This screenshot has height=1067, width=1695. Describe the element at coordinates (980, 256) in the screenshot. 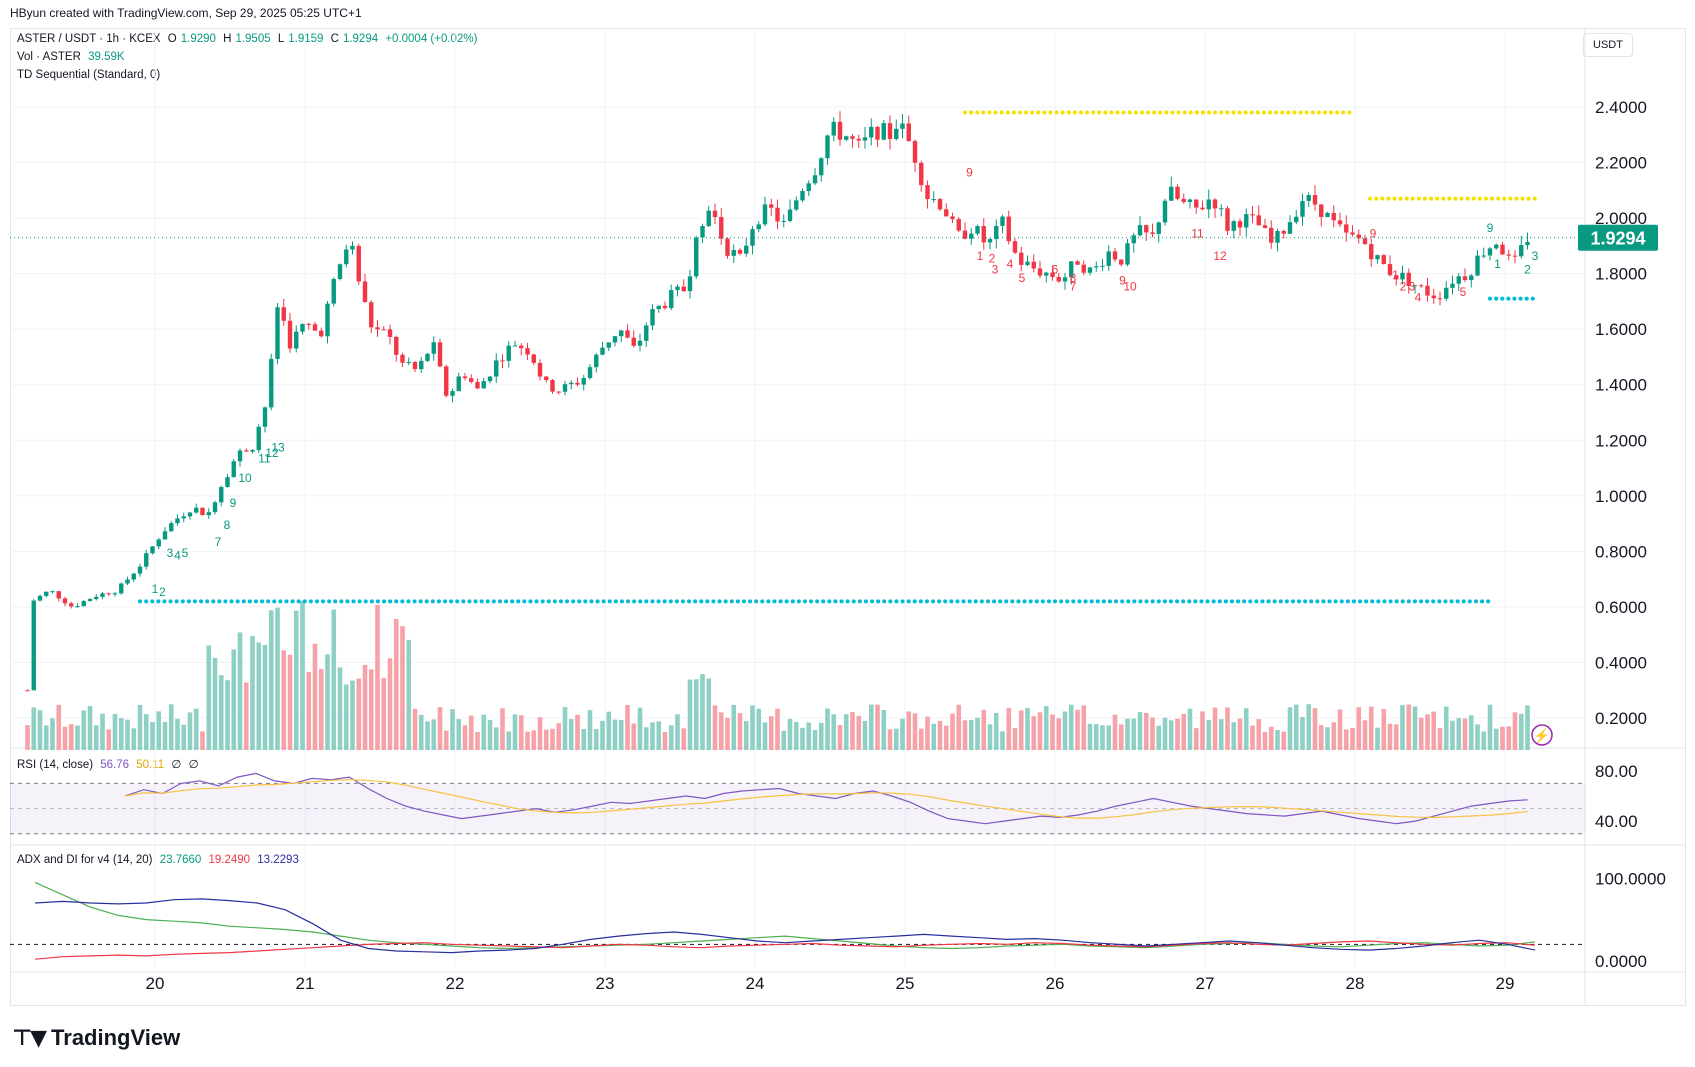

I see `td-count-red: 1` at that location.